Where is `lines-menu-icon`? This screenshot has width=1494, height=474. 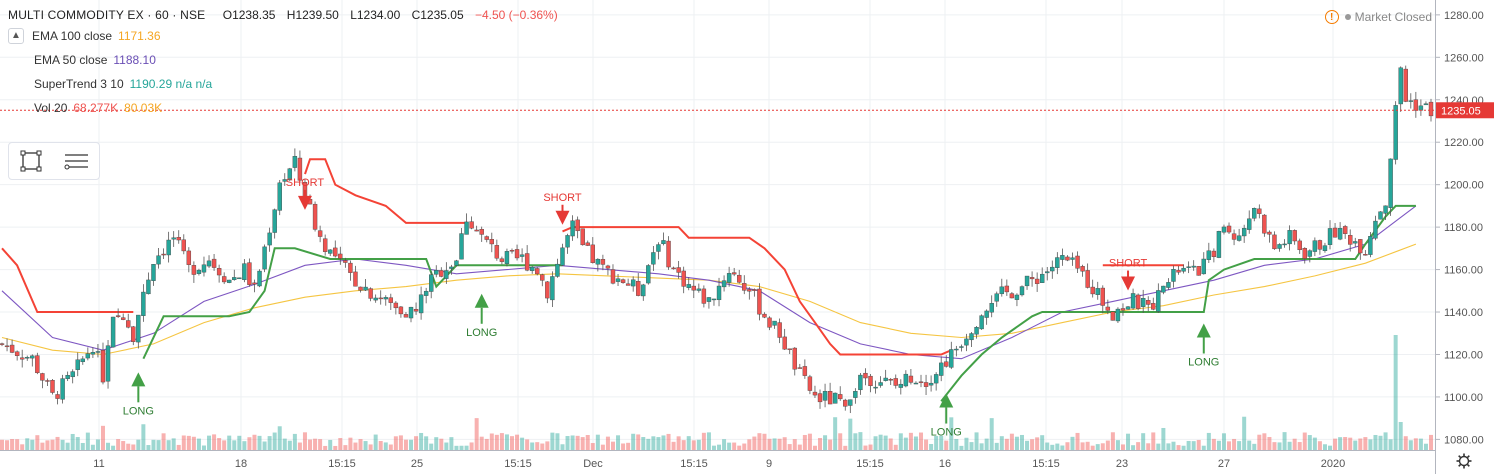 lines-menu-icon is located at coordinates (76, 161).